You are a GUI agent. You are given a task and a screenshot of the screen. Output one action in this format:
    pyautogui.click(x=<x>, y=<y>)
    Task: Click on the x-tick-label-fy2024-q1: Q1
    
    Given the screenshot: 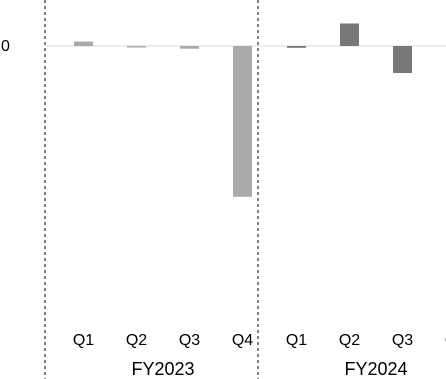 What is the action you would take?
    pyautogui.click(x=296, y=340)
    